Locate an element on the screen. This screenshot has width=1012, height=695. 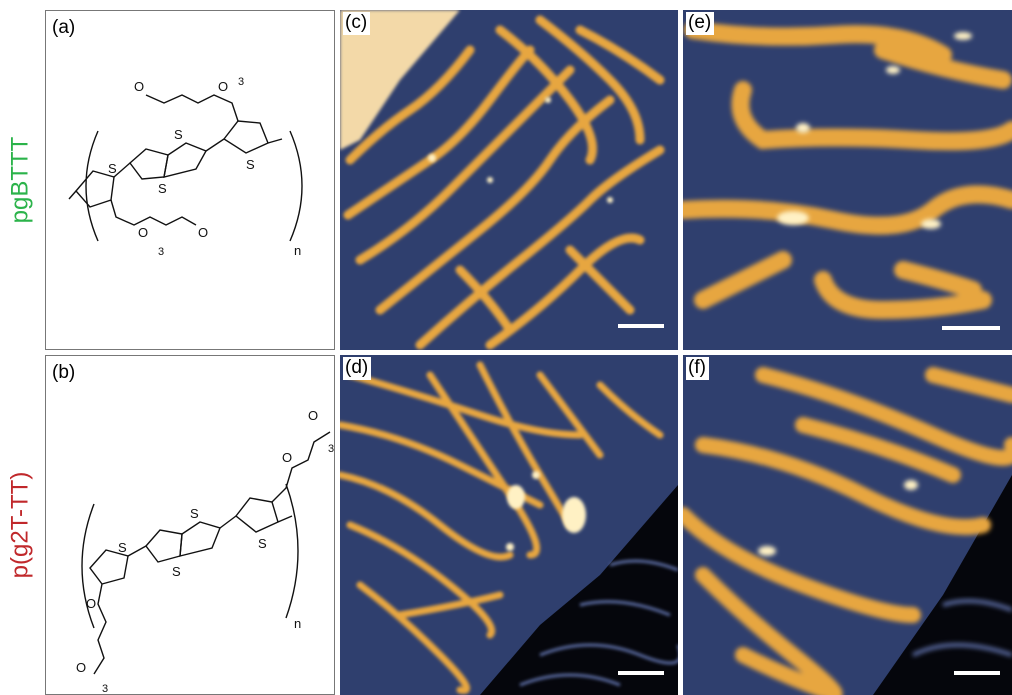
panel-b-structure: (b) S S S S O O 3 O O 3 n is located at coordinates (190, 525).